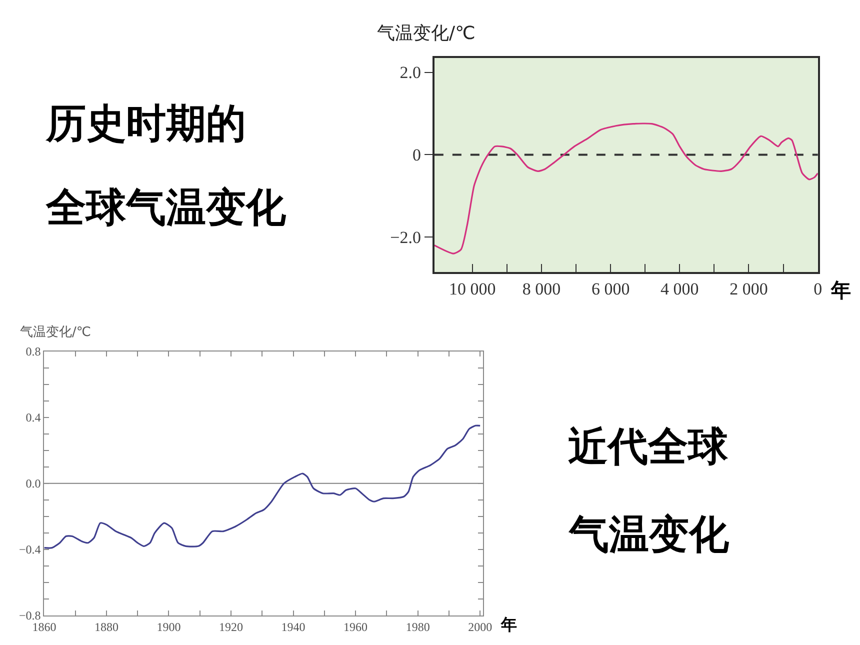  Describe the element at coordinates (166, 166) in the screenshot. I see `text: 历史时期的全球气温变化` at that location.